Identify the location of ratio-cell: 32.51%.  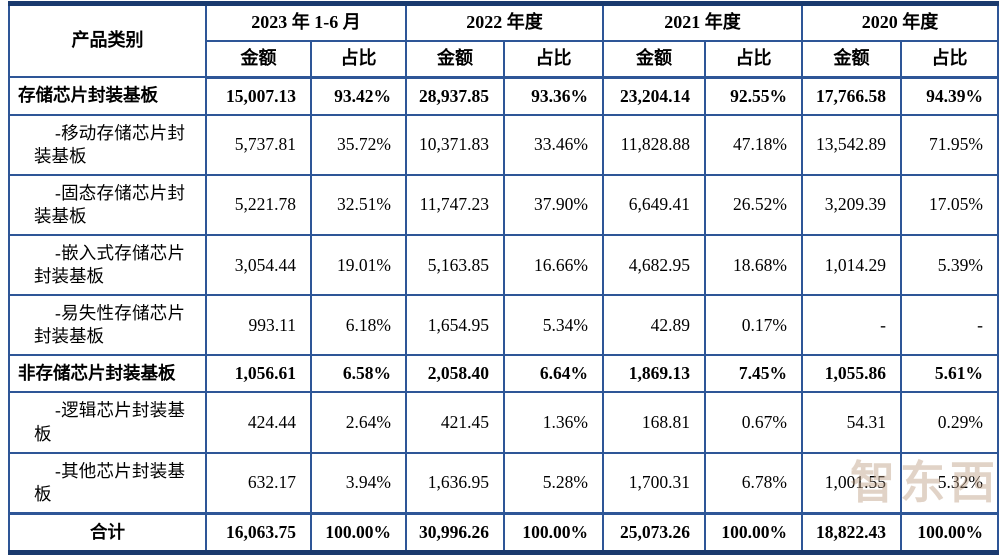
(358, 205).